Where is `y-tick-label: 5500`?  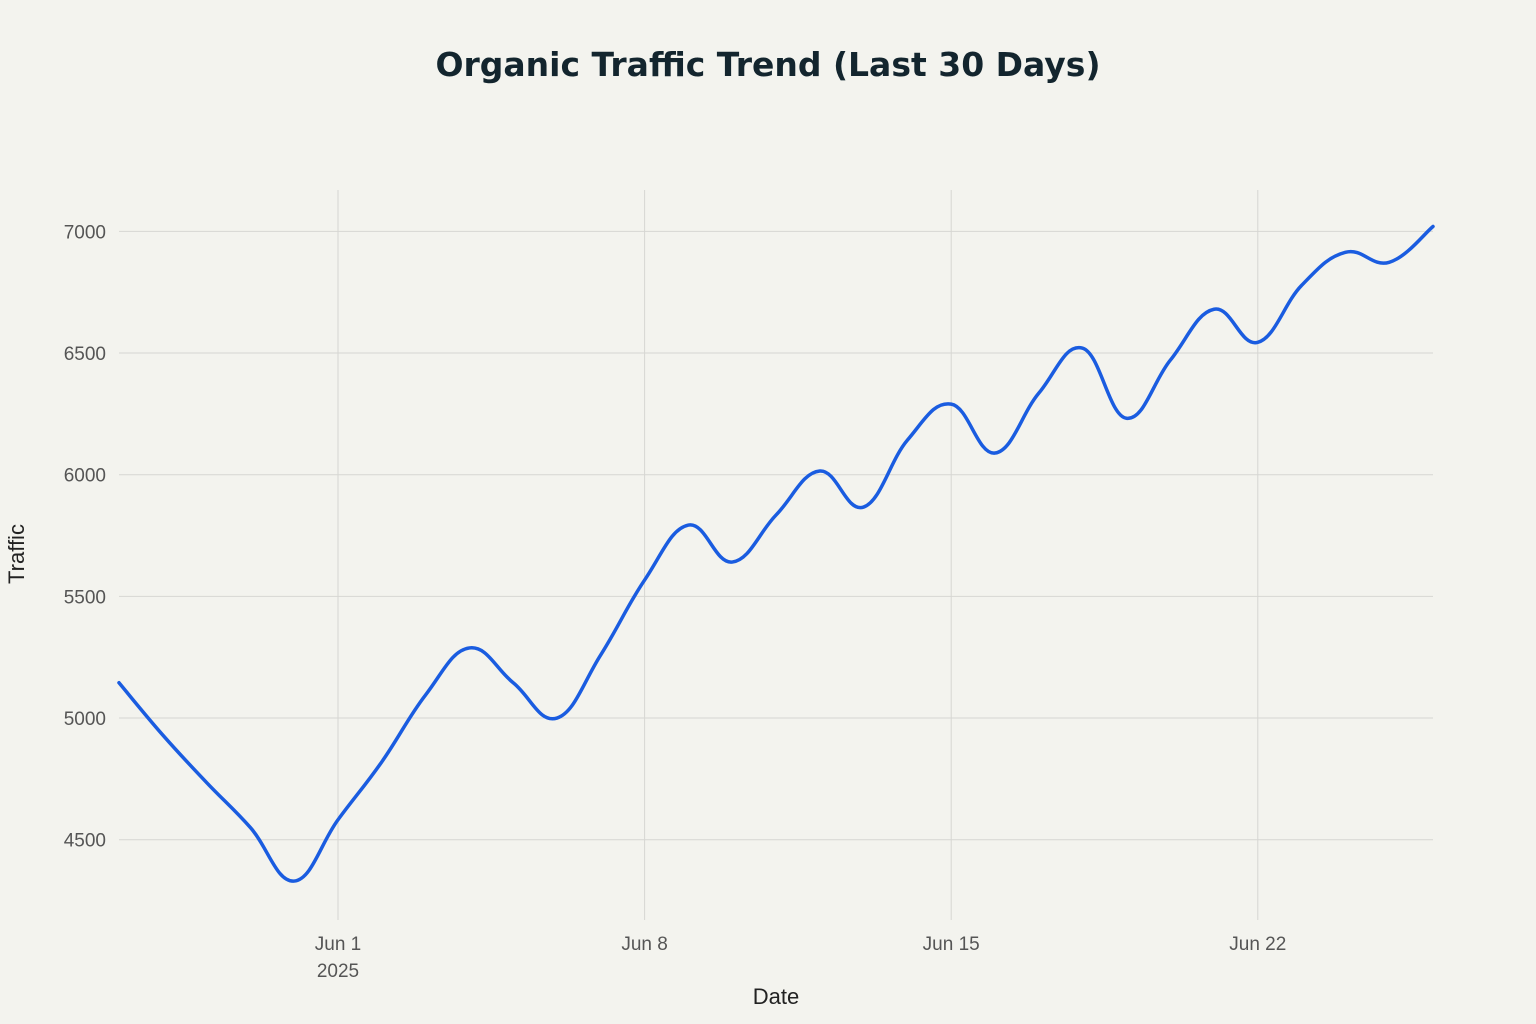
y-tick-label: 5500 is located at coordinates (85, 597).